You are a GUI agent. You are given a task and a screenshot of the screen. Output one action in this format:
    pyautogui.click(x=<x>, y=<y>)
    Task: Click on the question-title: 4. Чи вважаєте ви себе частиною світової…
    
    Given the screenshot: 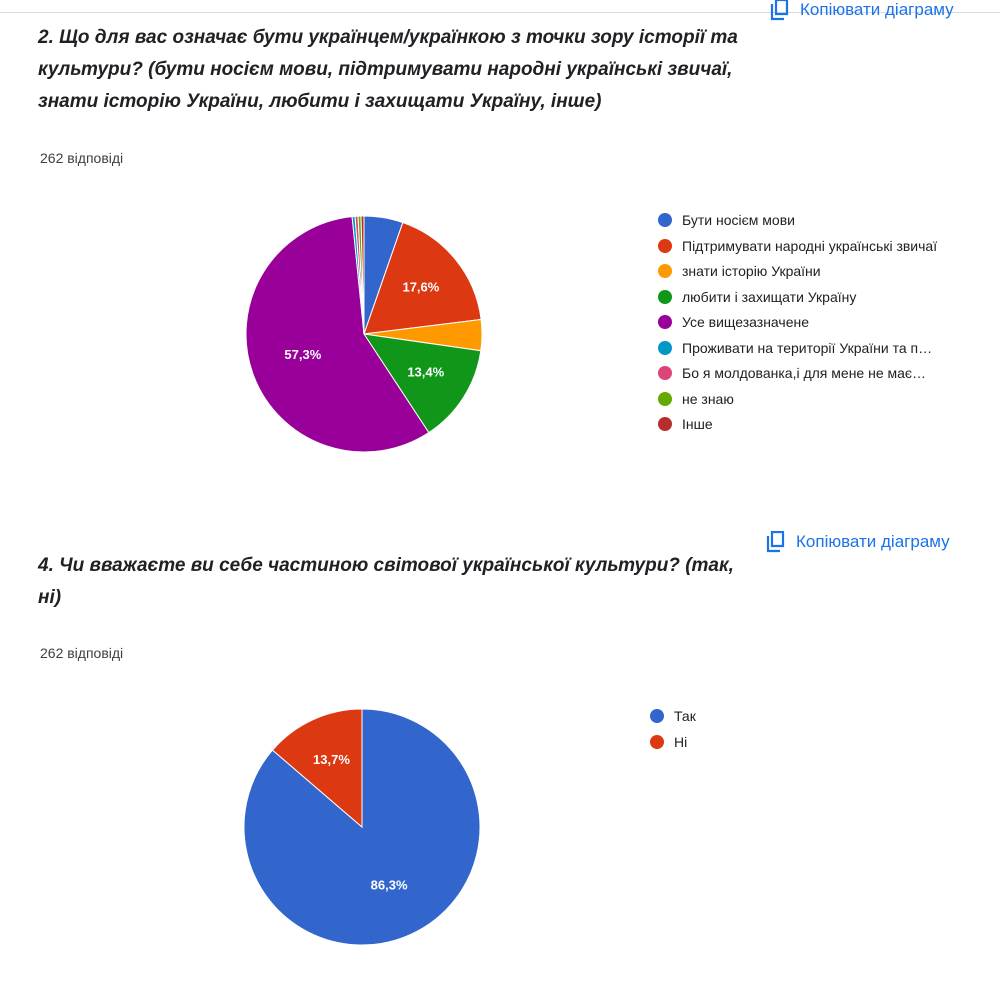 What is the action you would take?
    pyautogui.click(x=386, y=581)
    